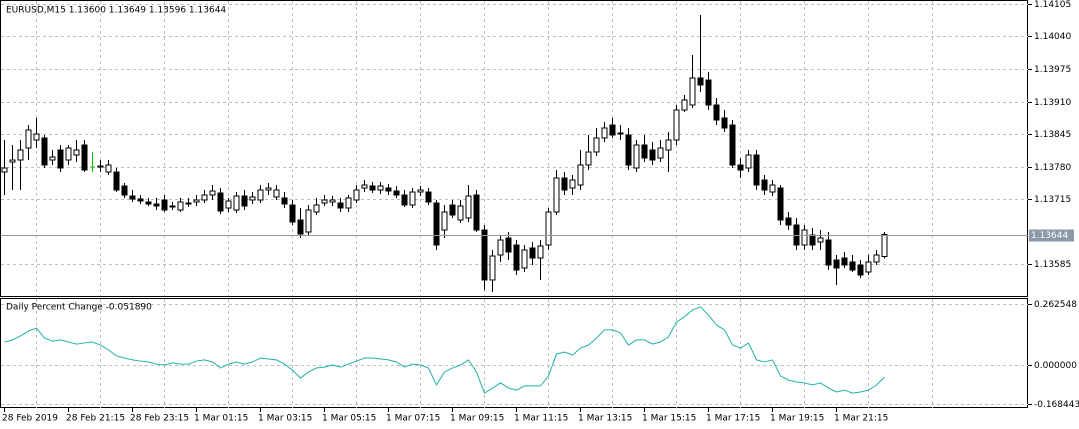  Describe the element at coordinates (413, 419) in the screenshot. I see `x-tick-label: 1 Mar 07:15` at that location.